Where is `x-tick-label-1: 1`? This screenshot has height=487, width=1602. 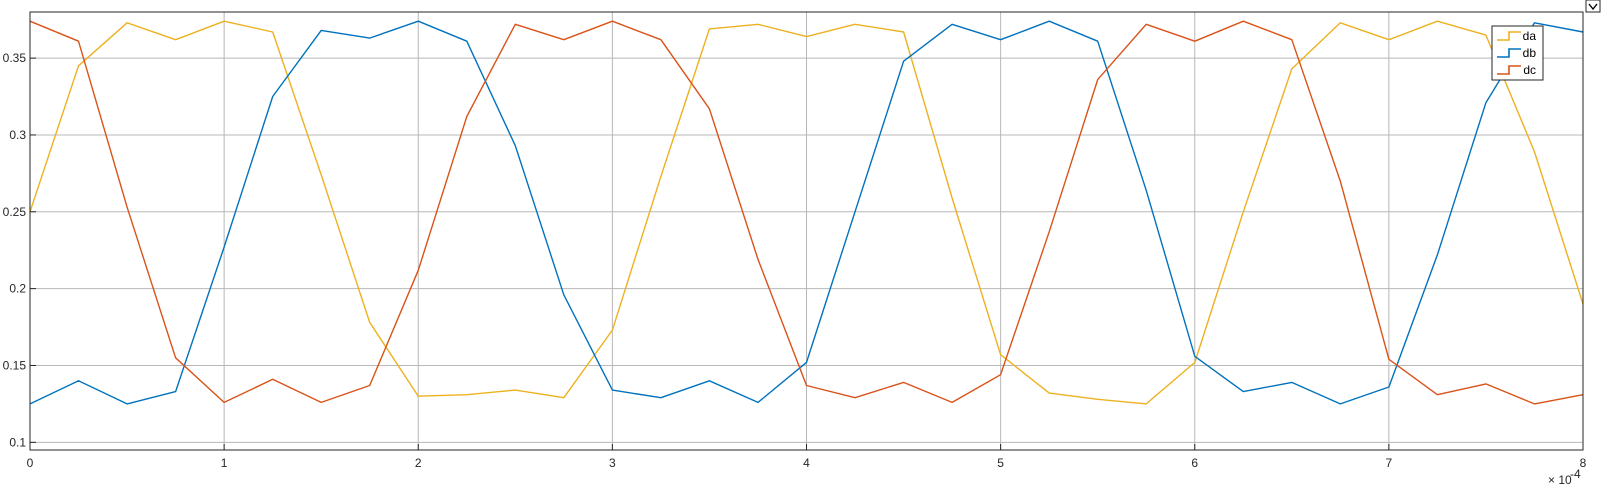
x-tick-label-1: 1 is located at coordinates (224, 463).